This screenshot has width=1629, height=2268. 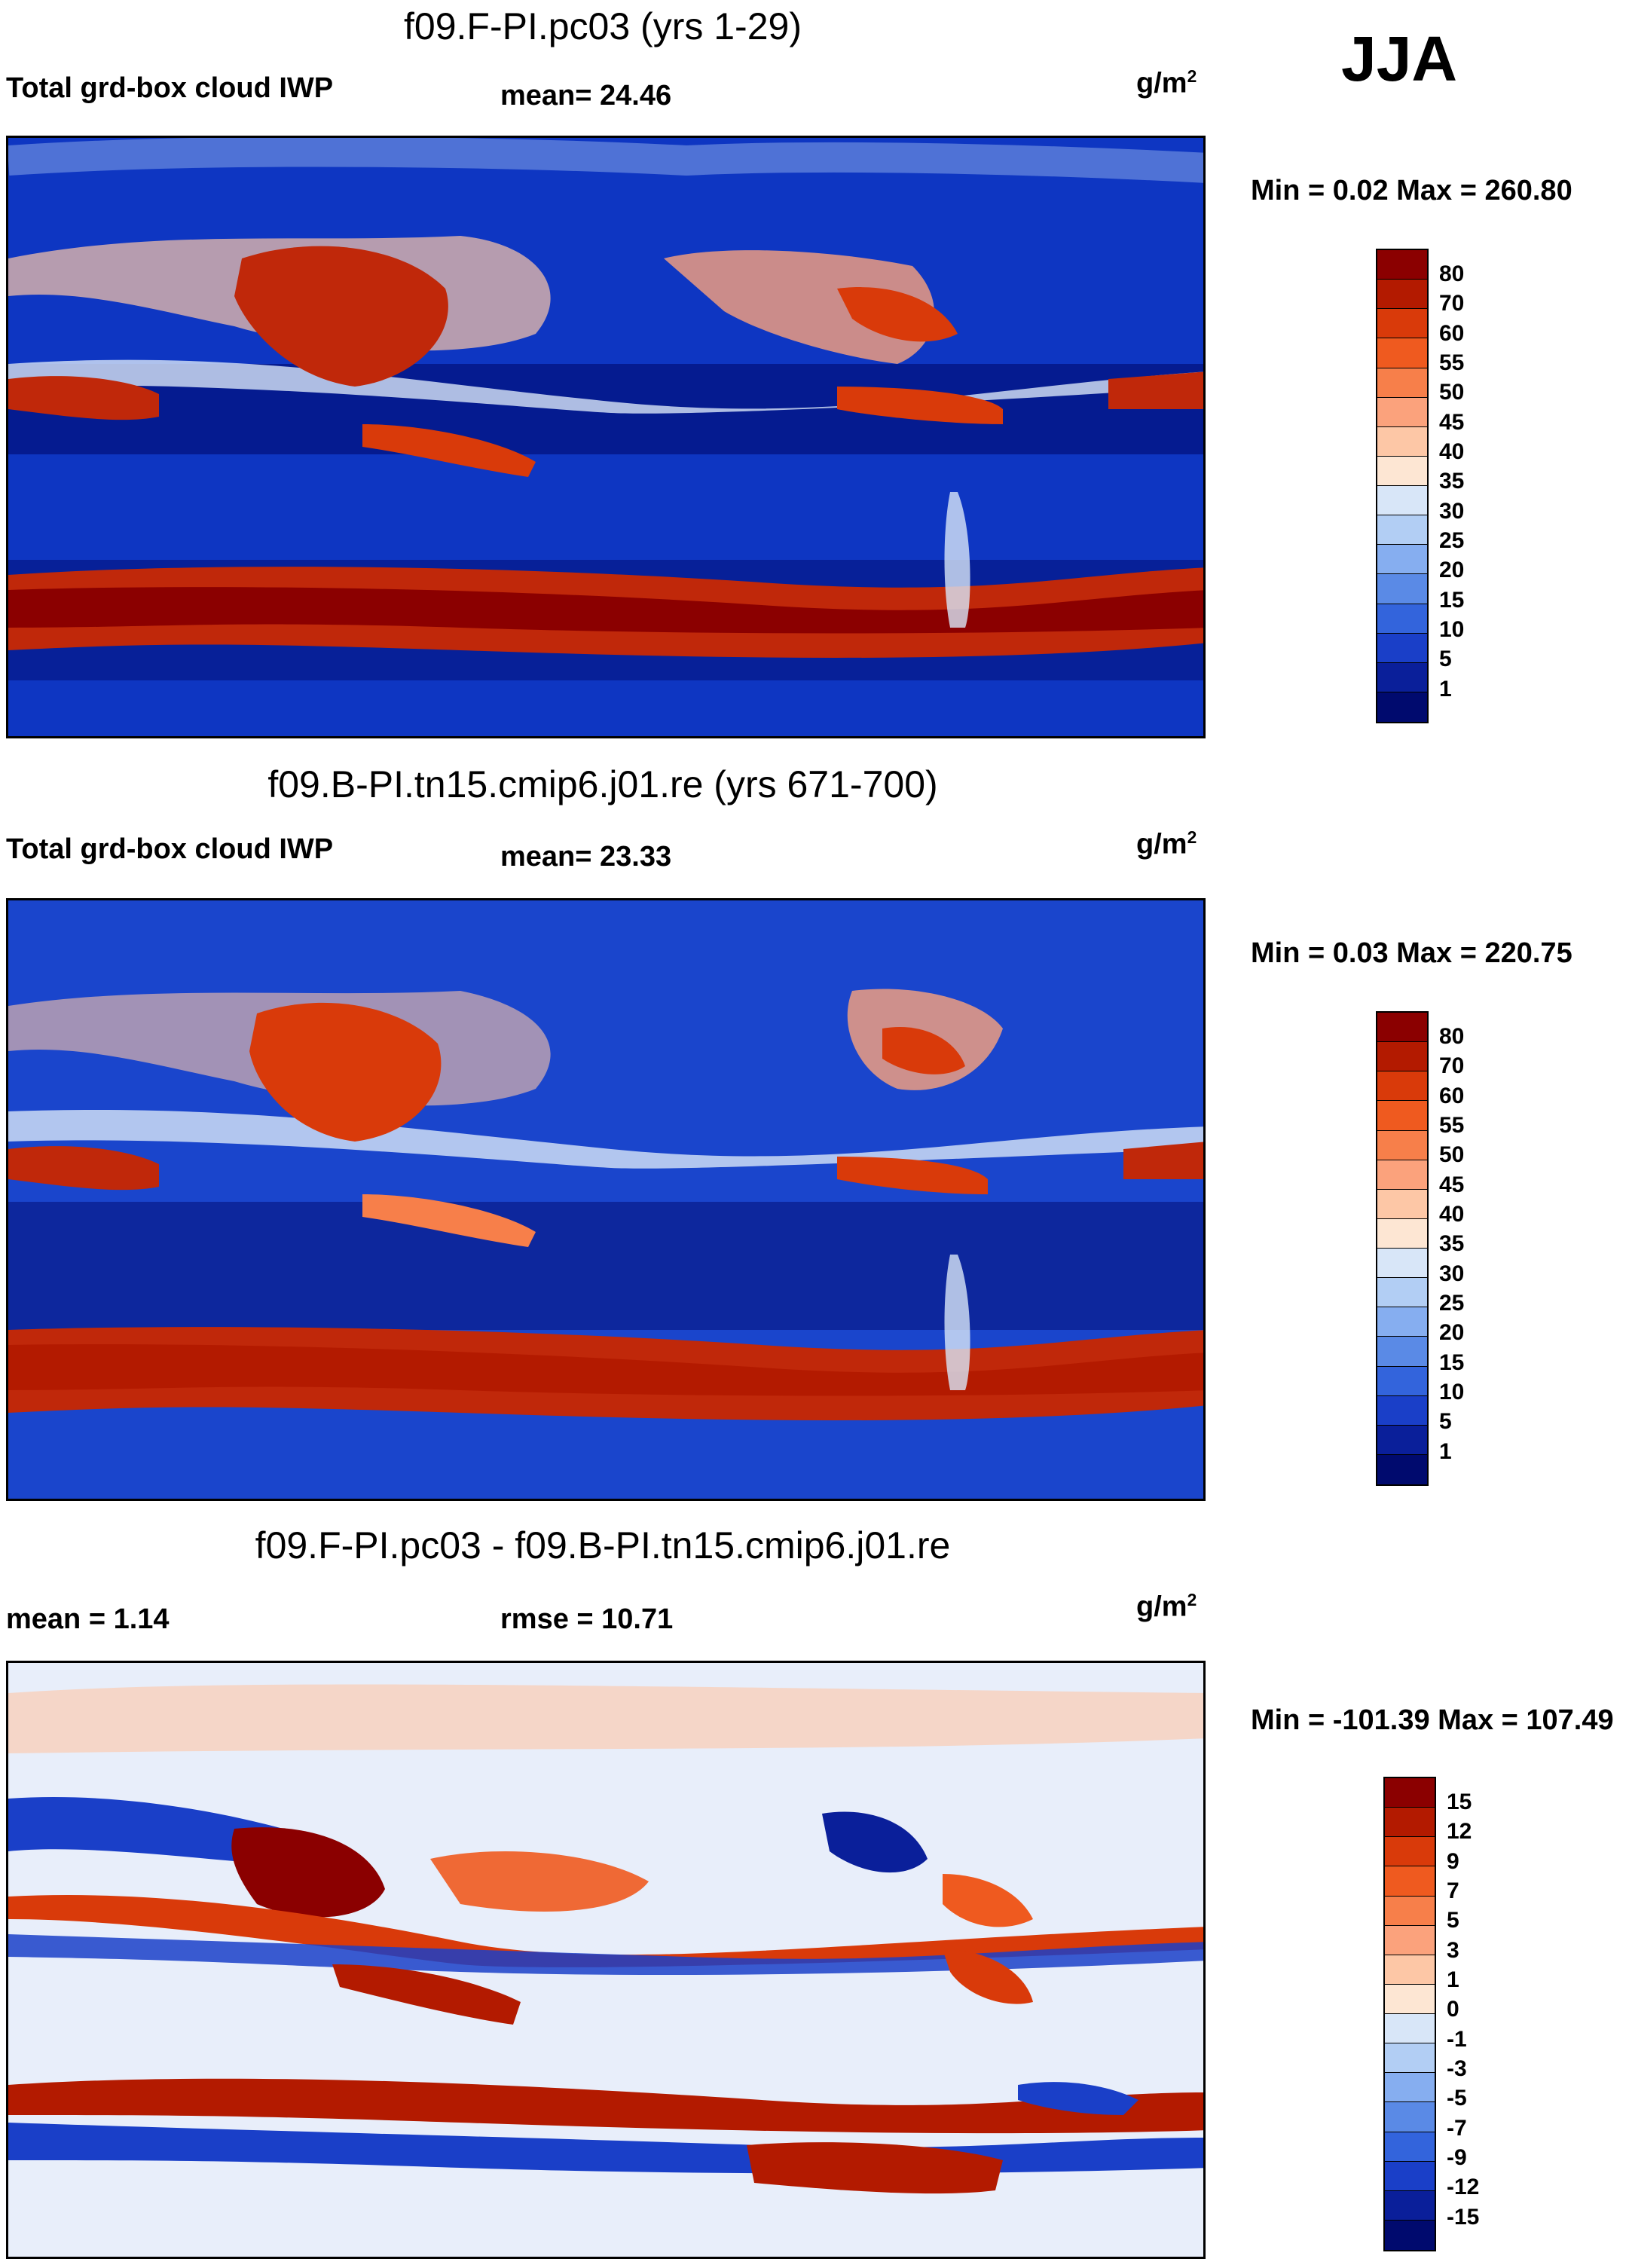 I want to click on panel-1-variable-label: Total grd-box cloud IWP, so click(x=170, y=88).